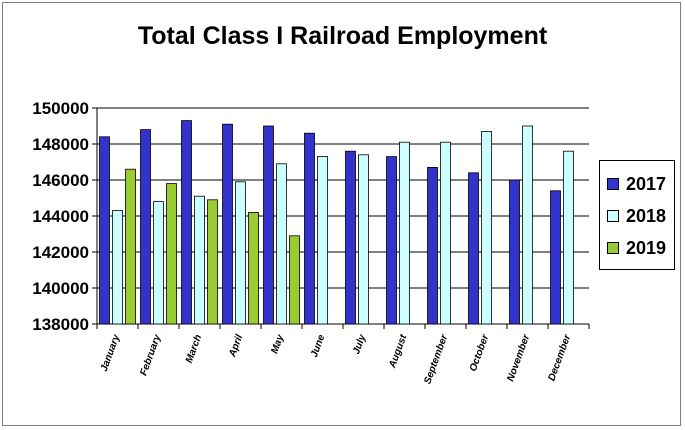 This screenshot has height=430, width=685. What do you see at coordinates (363, 239) in the screenshot?
I see `bar-2018-july` at bounding box center [363, 239].